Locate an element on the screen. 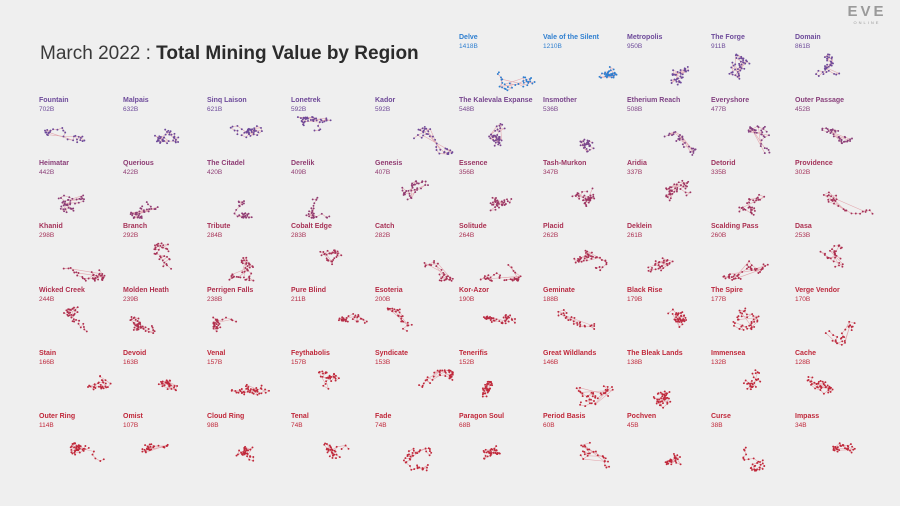  region-name: Paragon Soul is located at coordinates (482, 416).